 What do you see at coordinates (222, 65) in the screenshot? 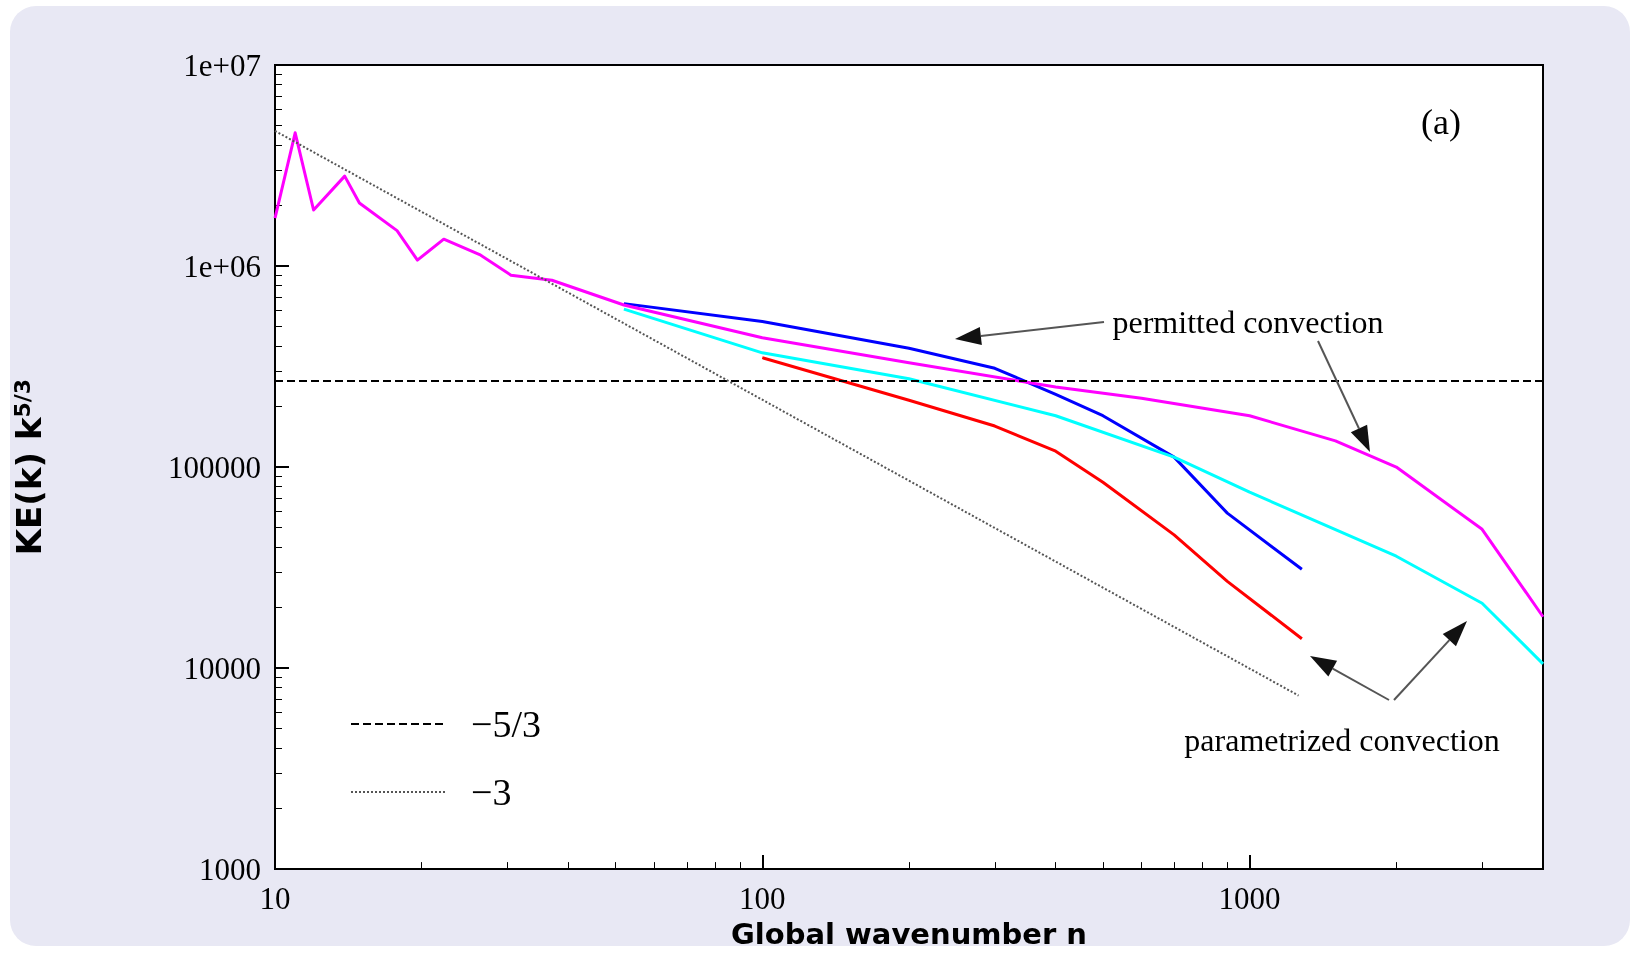
I see `y-tick-label: 1e+07` at bounding box center [222, 65].